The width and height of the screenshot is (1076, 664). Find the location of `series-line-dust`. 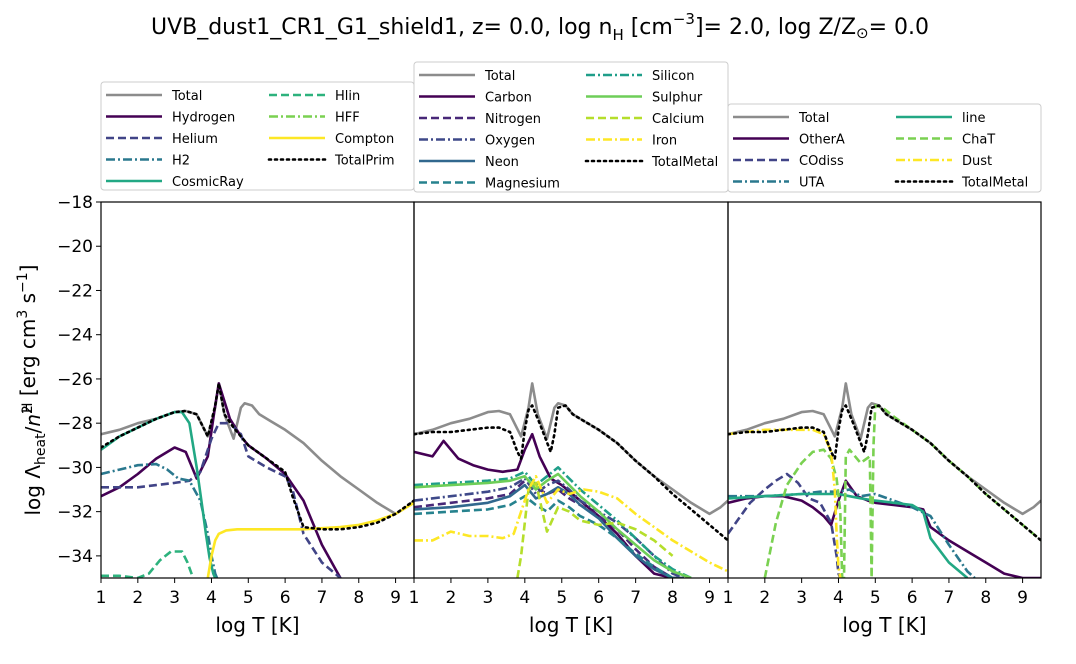

series-line-dust is located at coordinates (785, 503).